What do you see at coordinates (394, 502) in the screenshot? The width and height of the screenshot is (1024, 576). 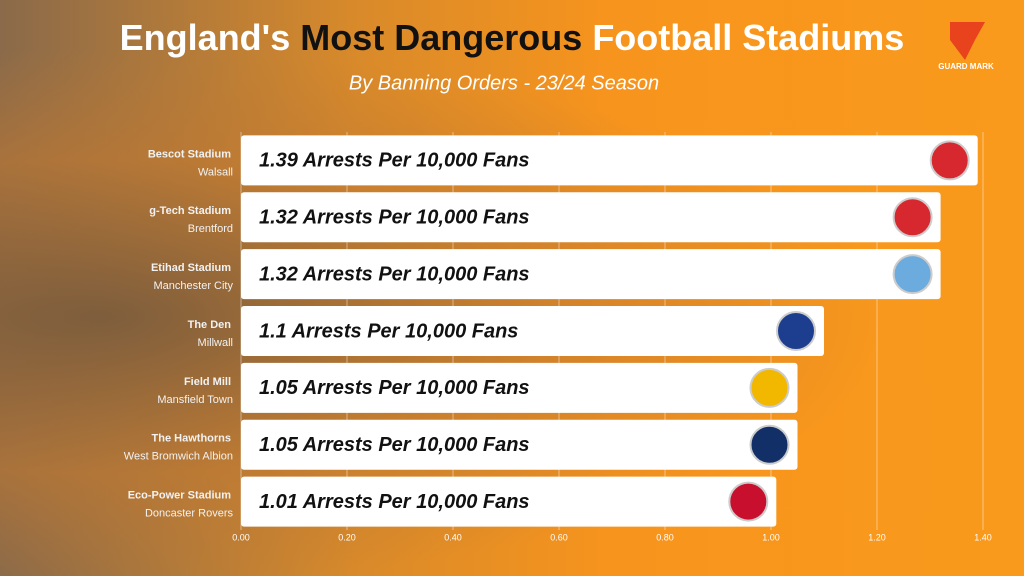 I see `value-label: 1.01 Arrests Per 10,000 Fans` at bounding box center [394, 502].